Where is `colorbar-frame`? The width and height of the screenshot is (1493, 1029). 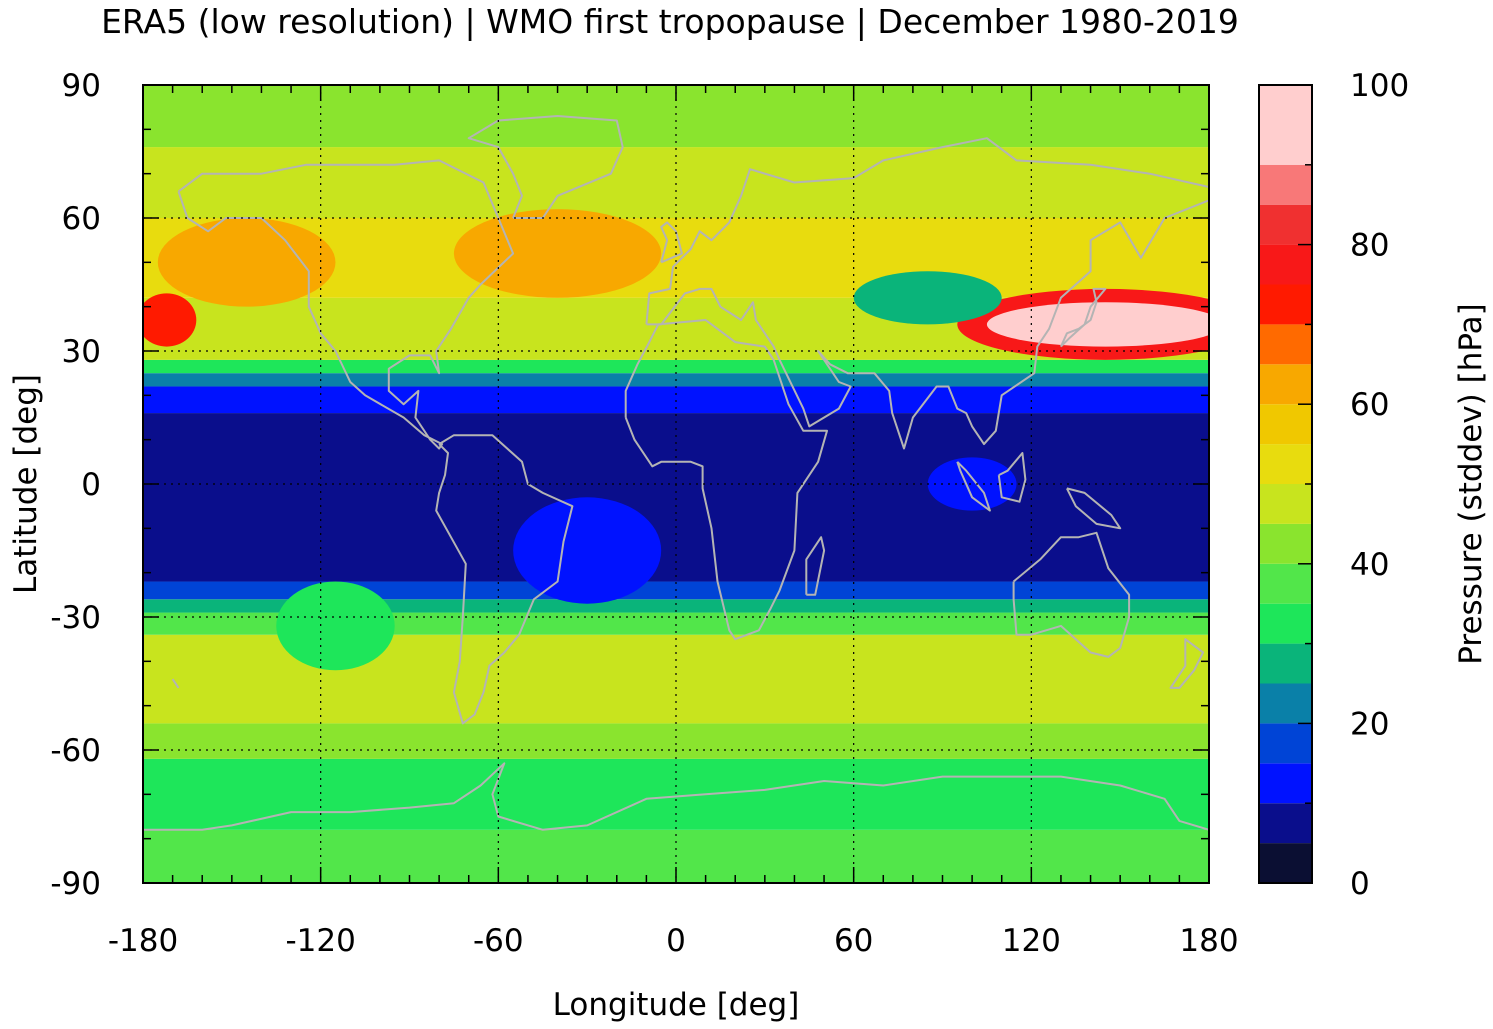
colorbar-frame is located at coordinates (1285, 484).